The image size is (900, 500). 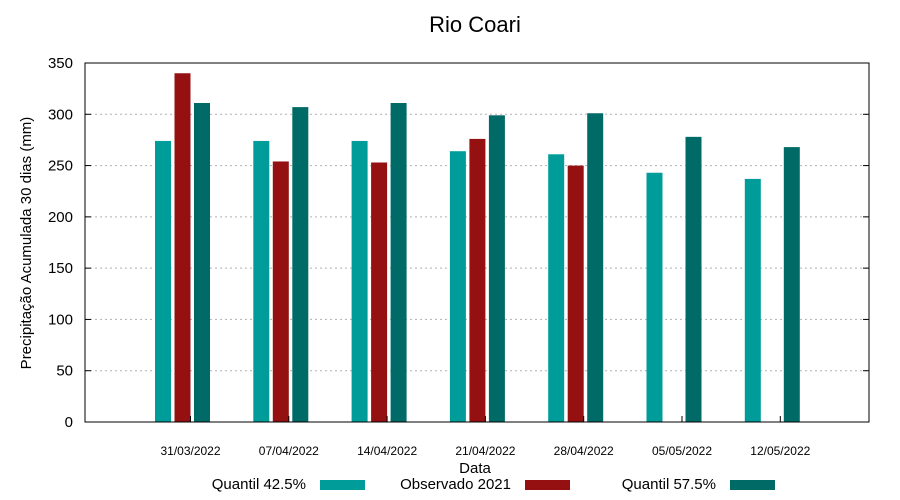 What do you see at coordinates (475, 468) in the screenshot?
I see `x-axis-label: Data` at bounding box center [475, 468].